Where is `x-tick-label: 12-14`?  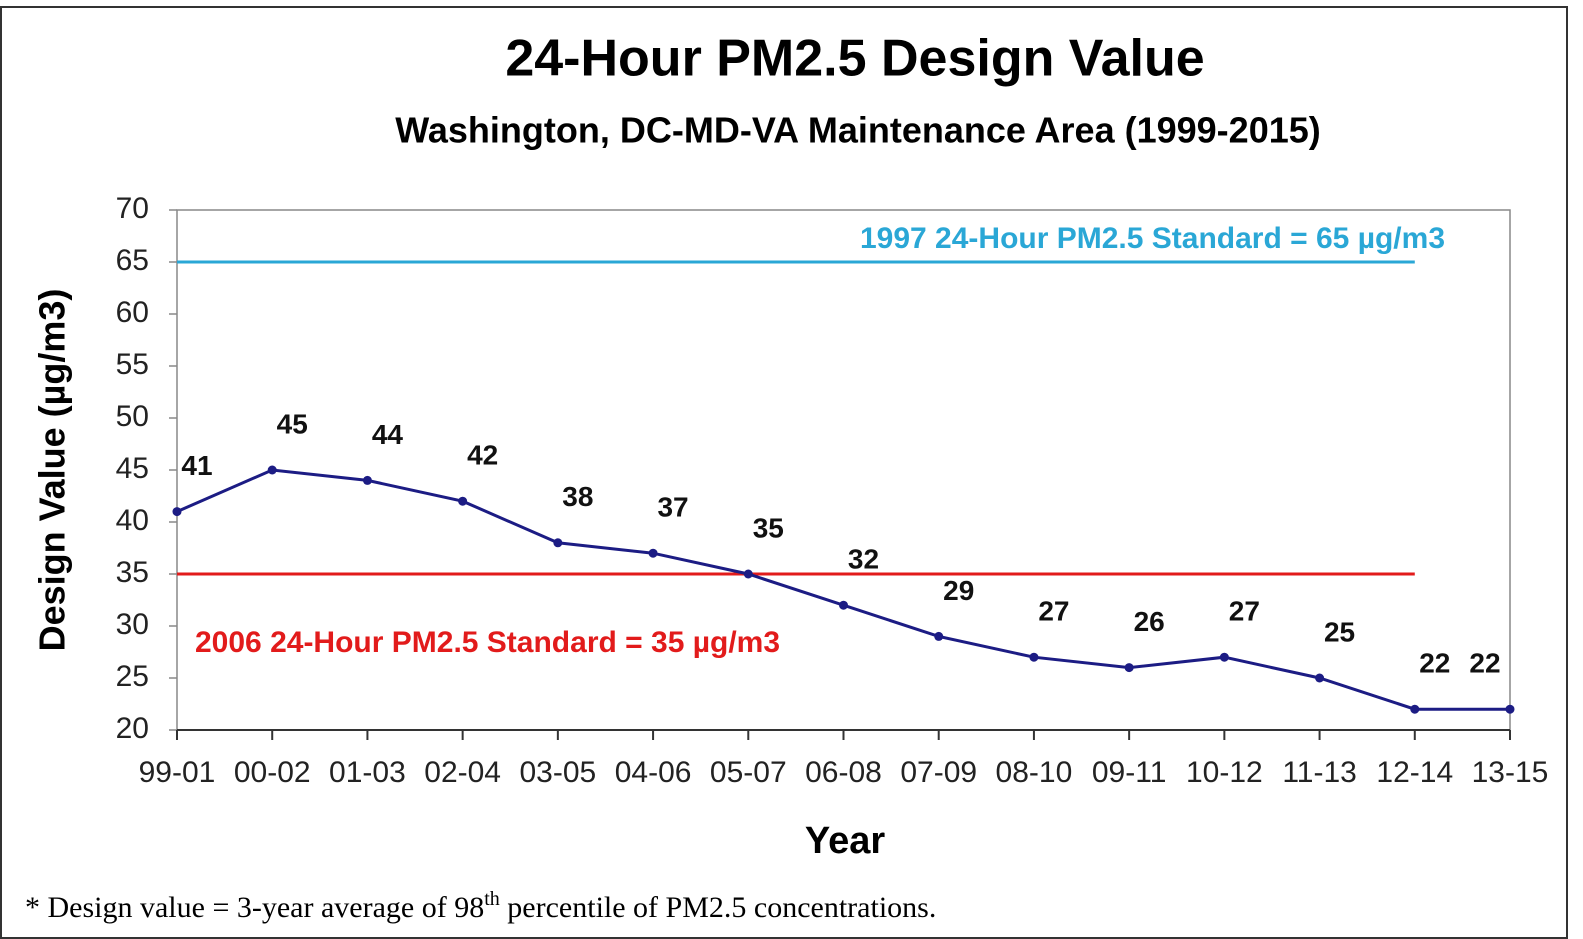
x-tick-label: 12-14 is located at coordinates (1414, 772).